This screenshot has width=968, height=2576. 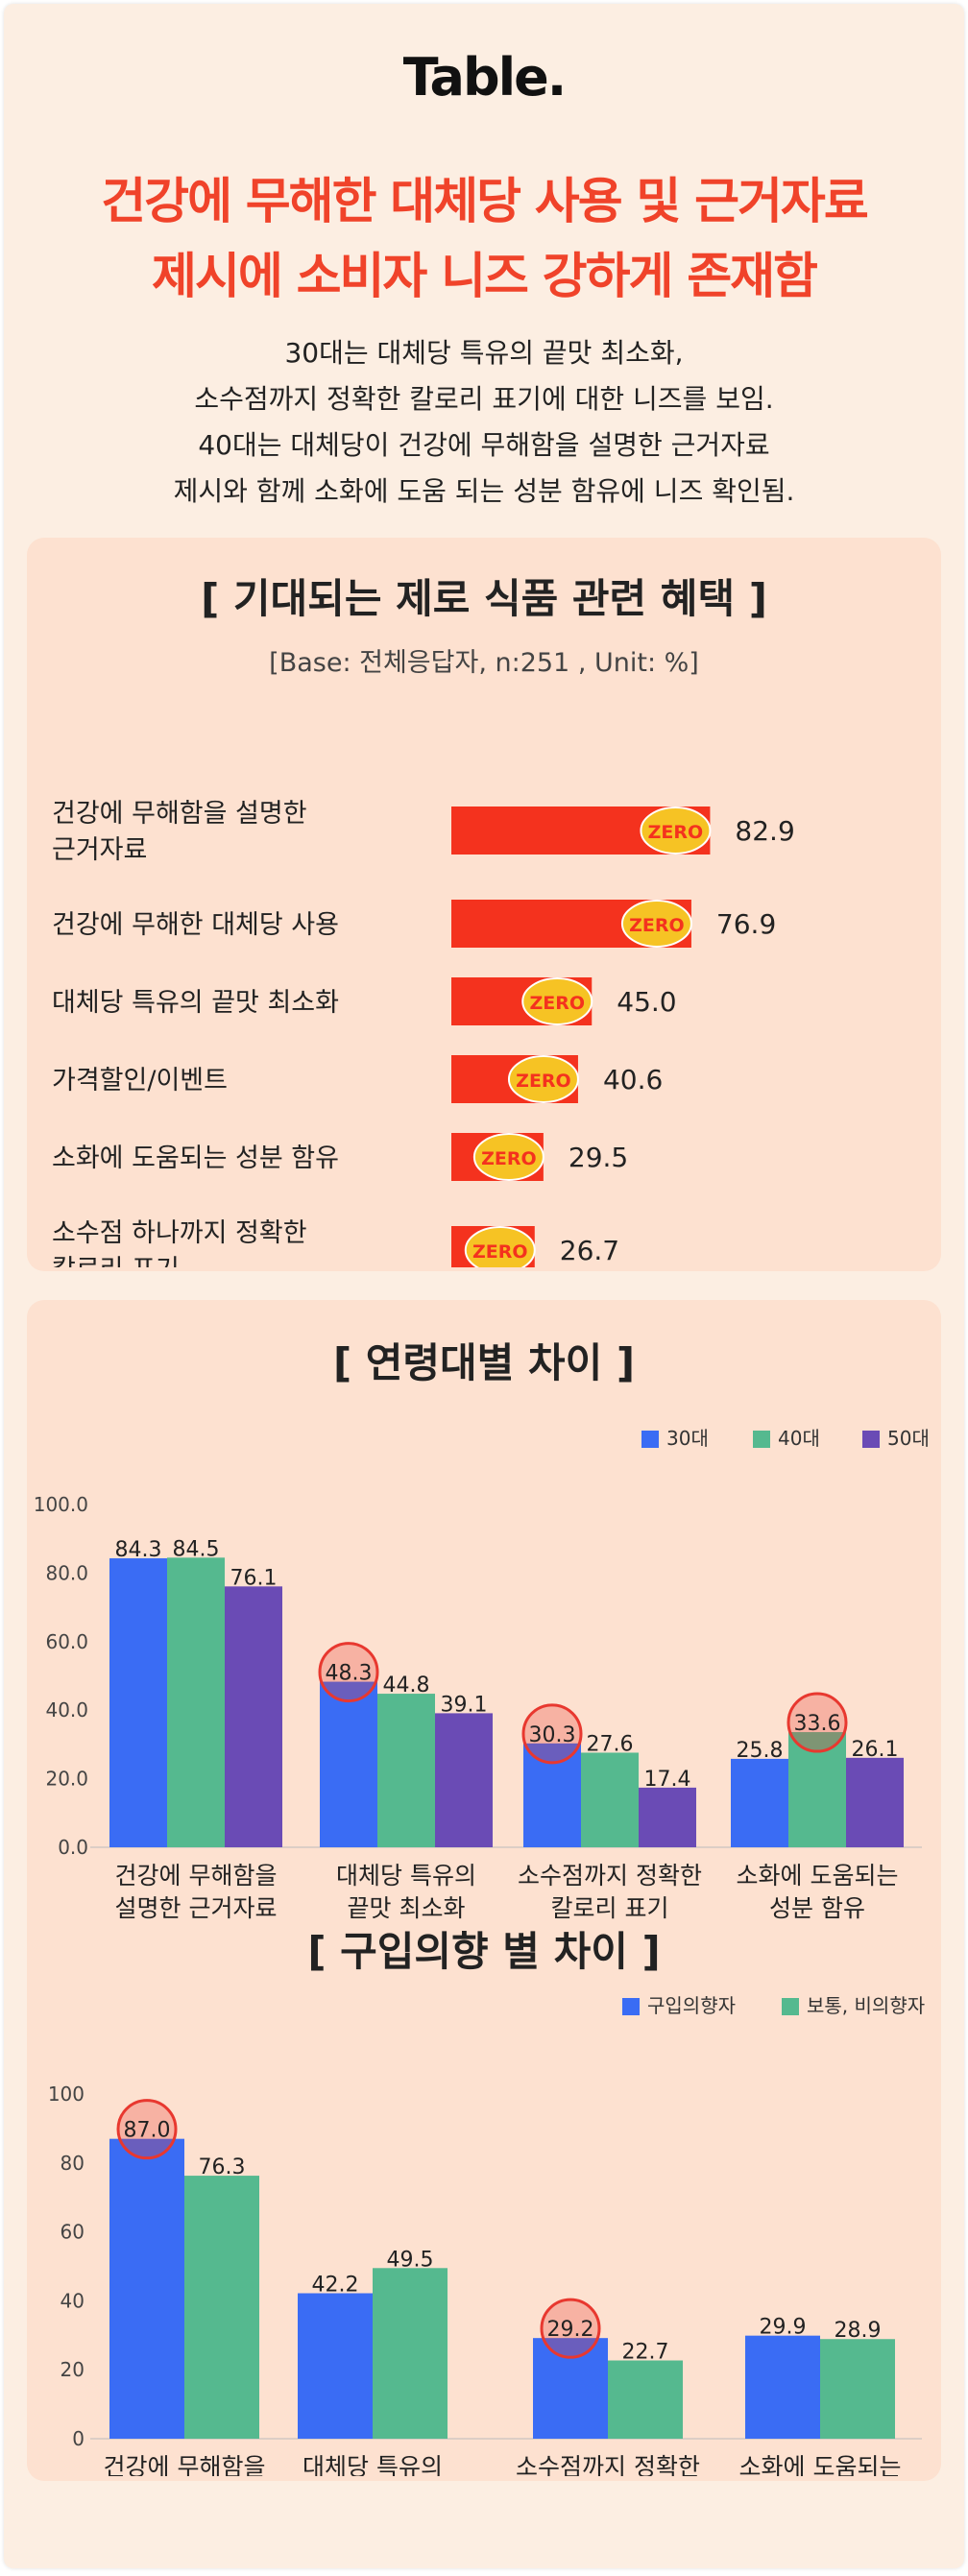 What do you see at coordinates (485, 202) in the screenshot?
I see `headline-line-1: 건강에 무해한 대체당 사용 및 근거자료` at bounding box center [485, 202].